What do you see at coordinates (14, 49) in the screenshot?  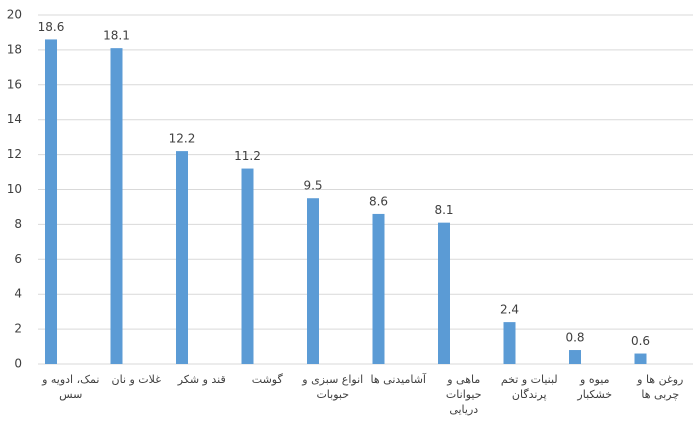 I see `y-tick-label: 18` at bounding box center [14, 49].